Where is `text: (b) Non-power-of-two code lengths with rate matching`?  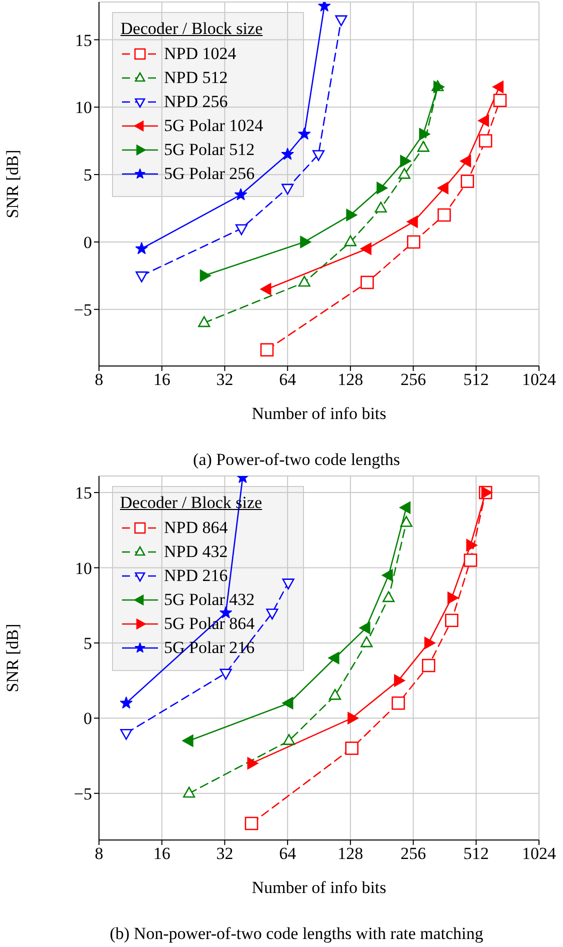
text: (b) Non-power-of-two code lengths with rate matching is located at coordinates (296, 934).